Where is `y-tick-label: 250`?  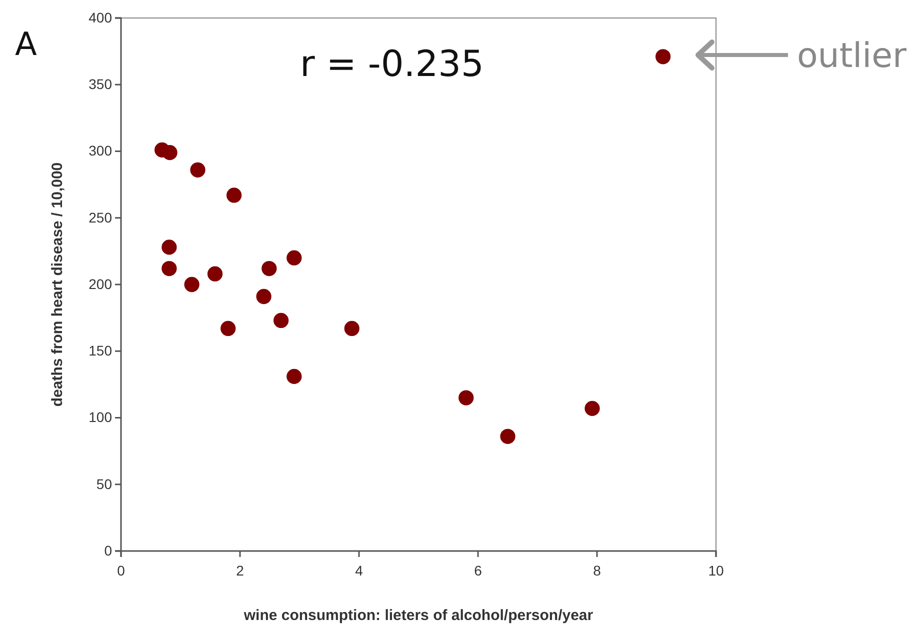
y-tick-label: 250 is located at coordinates (100, 217).